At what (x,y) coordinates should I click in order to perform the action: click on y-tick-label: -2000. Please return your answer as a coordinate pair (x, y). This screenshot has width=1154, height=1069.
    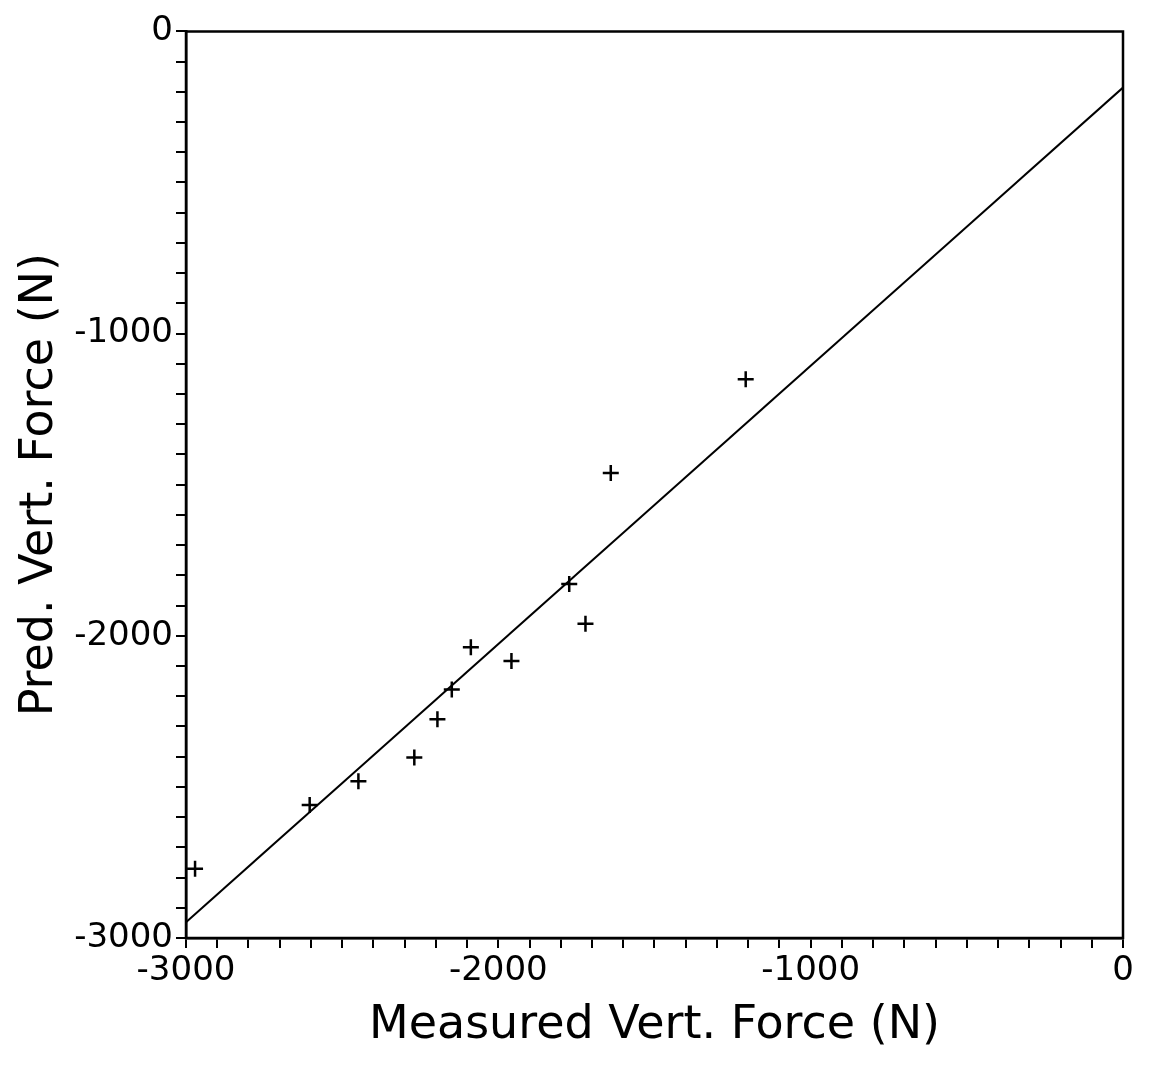
    Looking at the image, I should click on (123, 632).